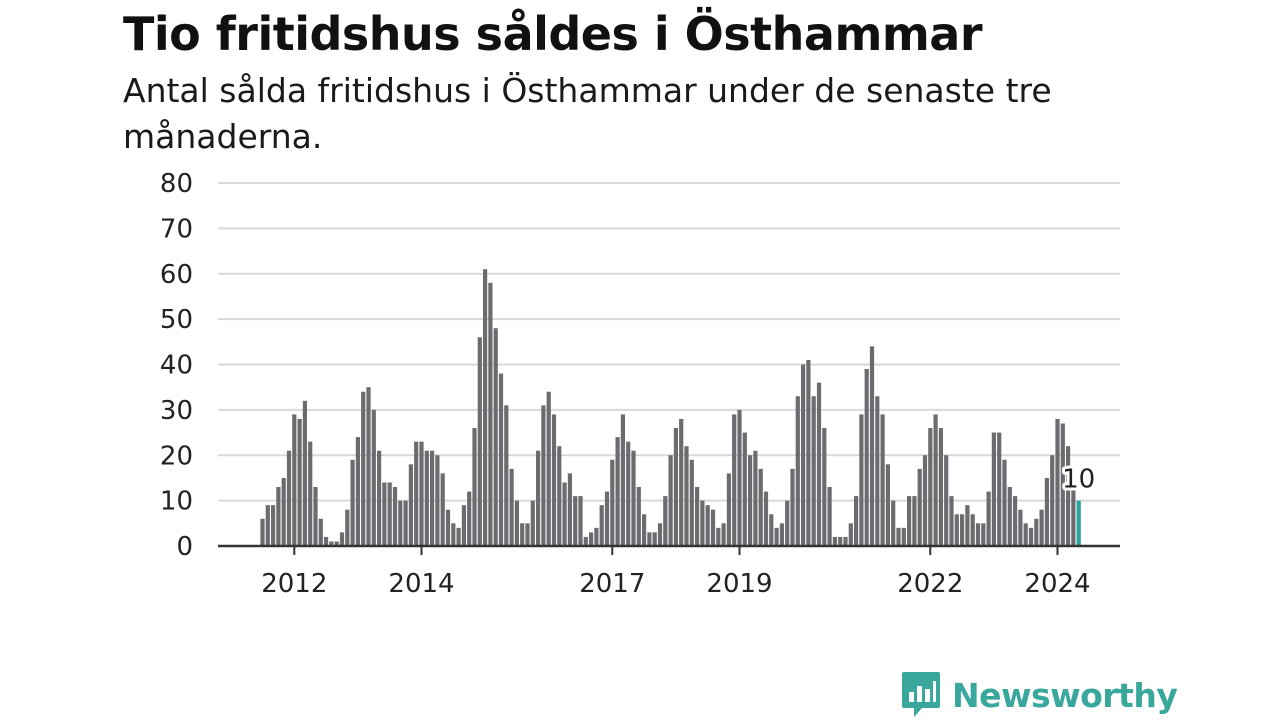 The width and height of the screenshot is (1280, 720). Describe the element at coordinates (176, 184) in the screenshot. I see `y-tick-label: 80` at that location.